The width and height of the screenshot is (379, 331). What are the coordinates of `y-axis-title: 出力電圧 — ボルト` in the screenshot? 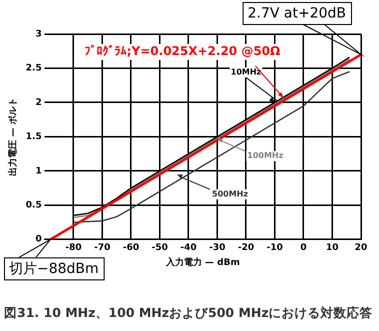 It's located at (13, 137).